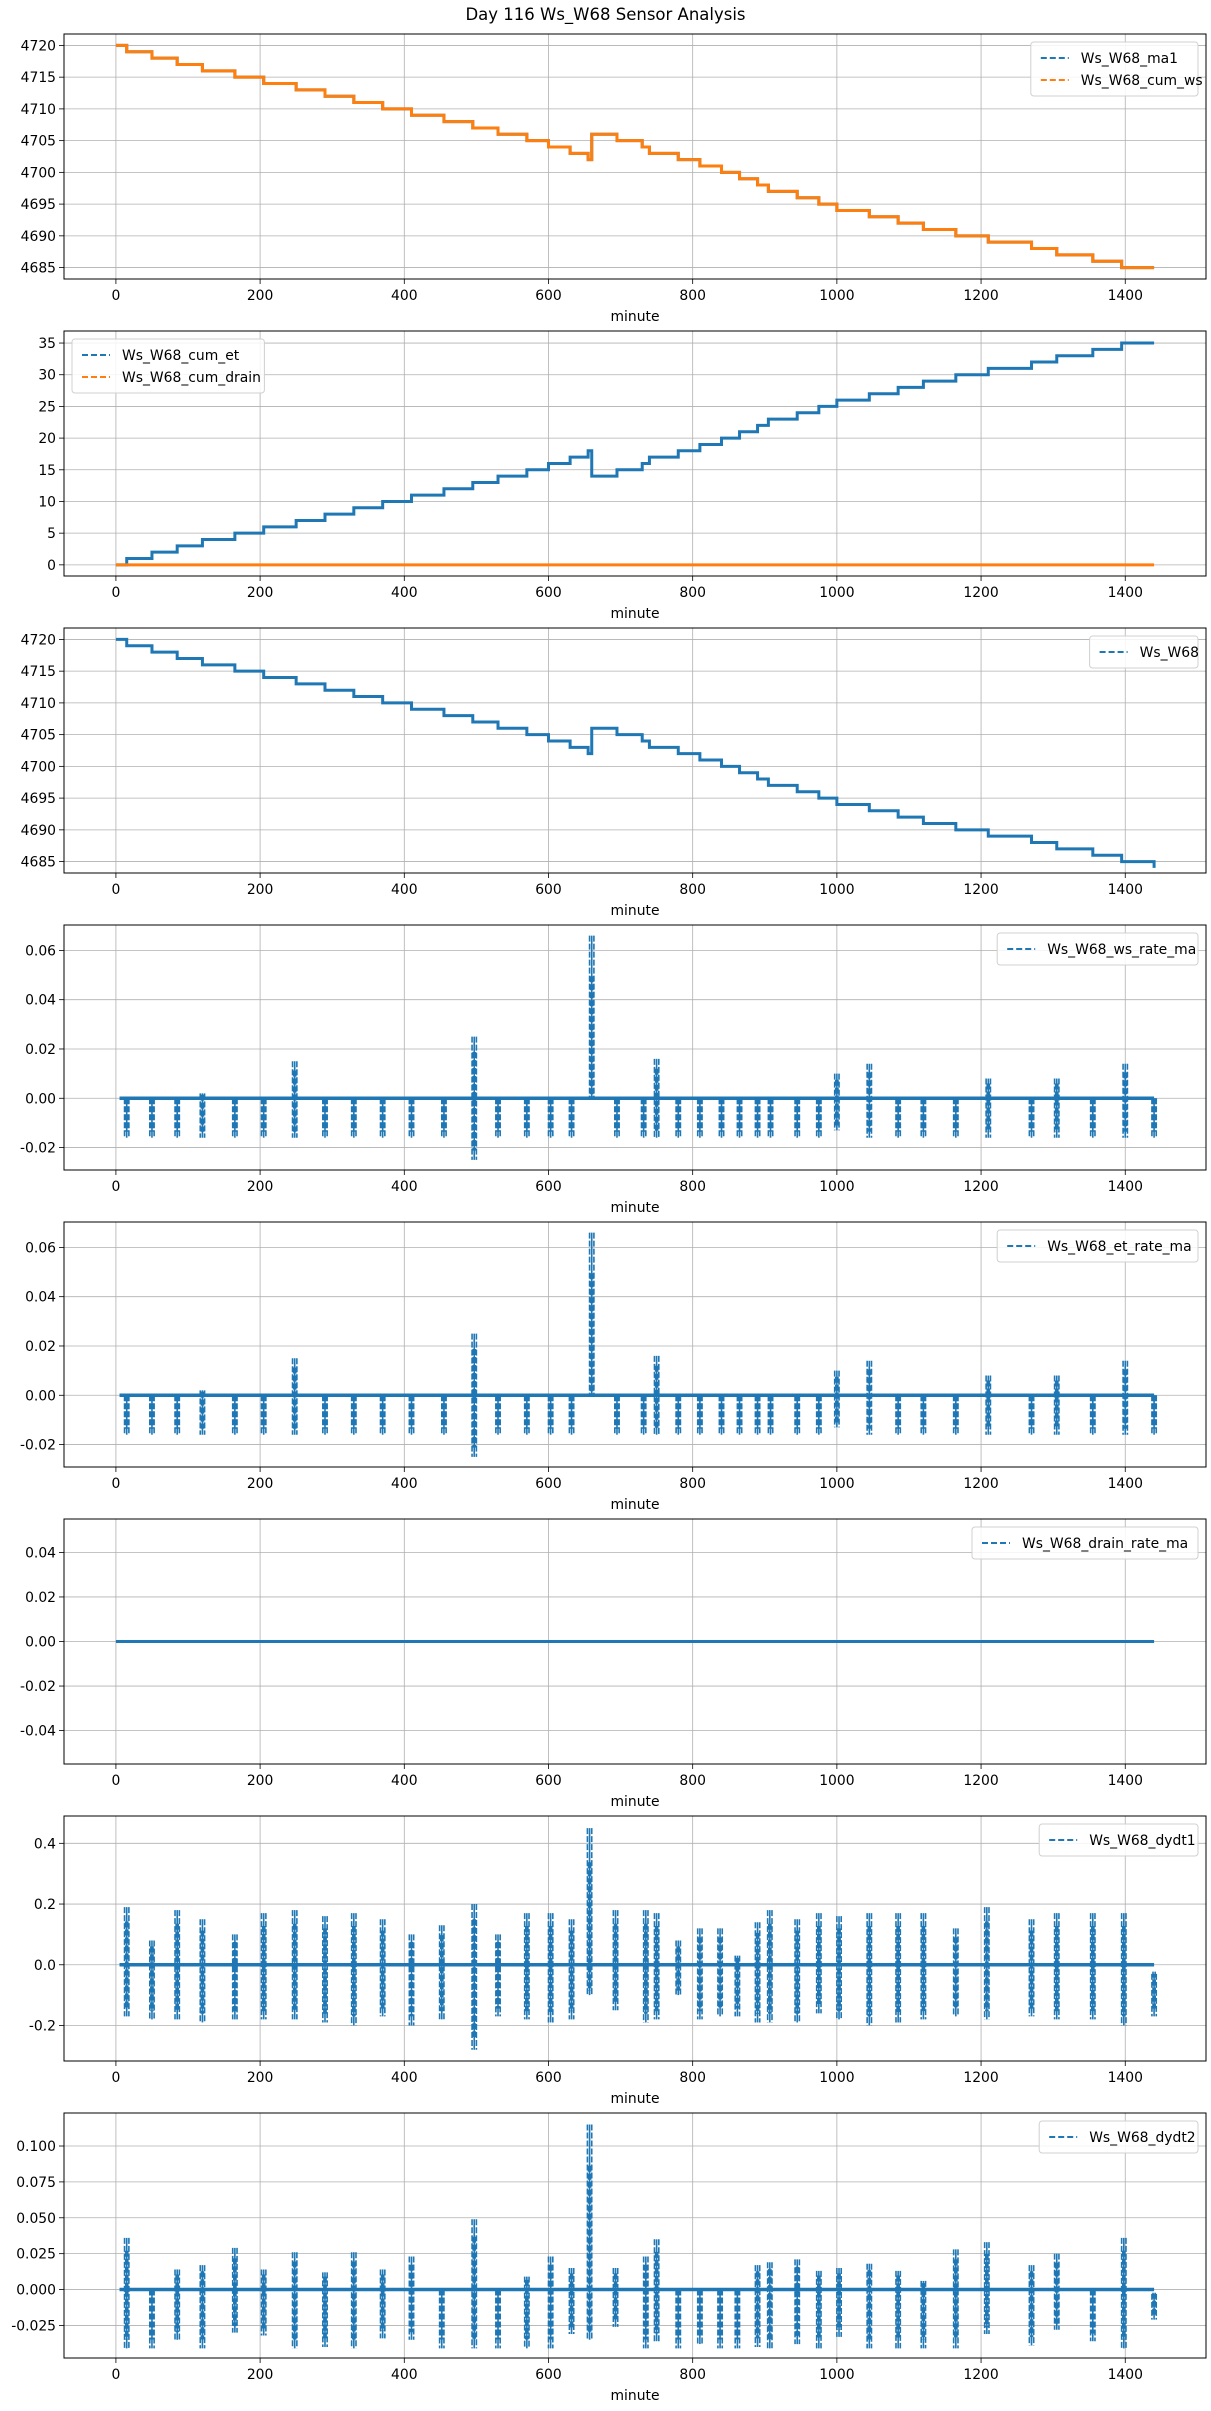  Describe the element at coordinates (260, 593) in the screenshot. I see `x-tick-label: 200` at that location.